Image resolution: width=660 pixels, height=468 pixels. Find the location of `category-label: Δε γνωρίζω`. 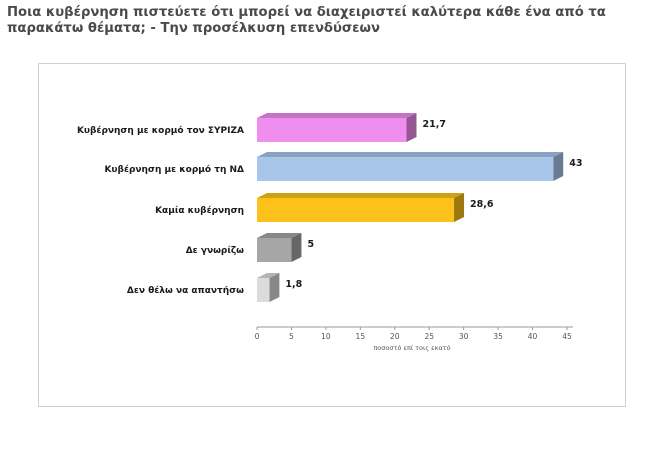

category-label: Δε γνωρίζω is located at coordinates (215, 250).